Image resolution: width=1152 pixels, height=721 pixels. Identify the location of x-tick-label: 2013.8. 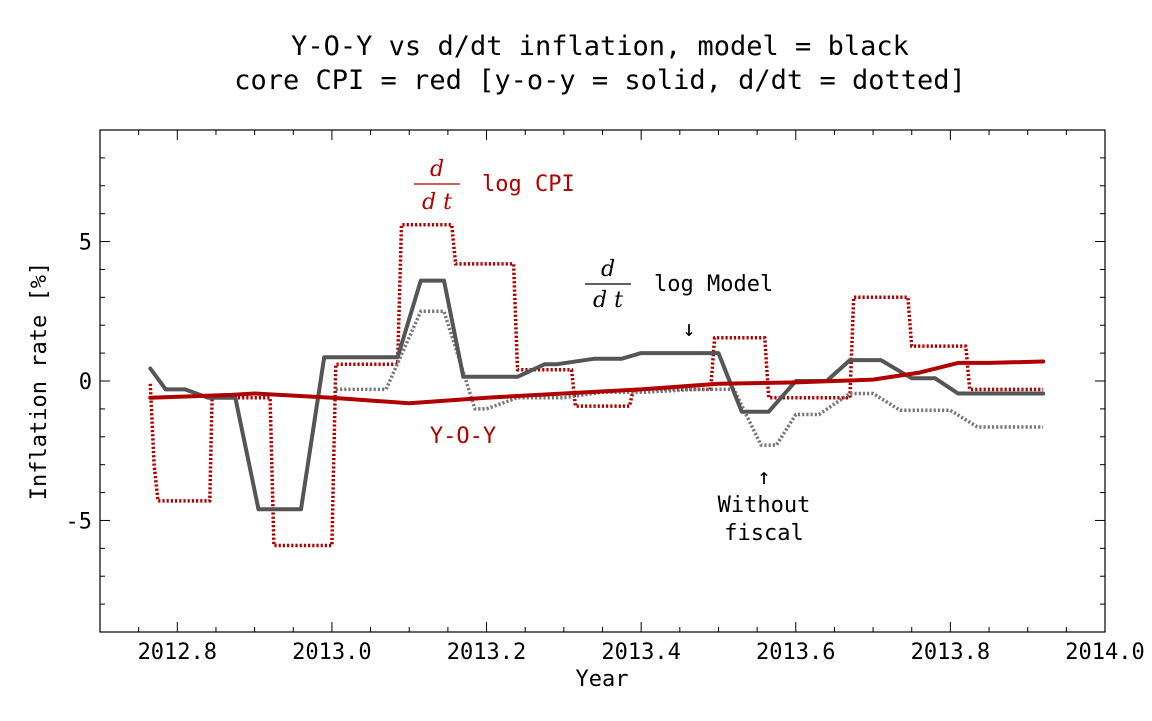
(950, 652).